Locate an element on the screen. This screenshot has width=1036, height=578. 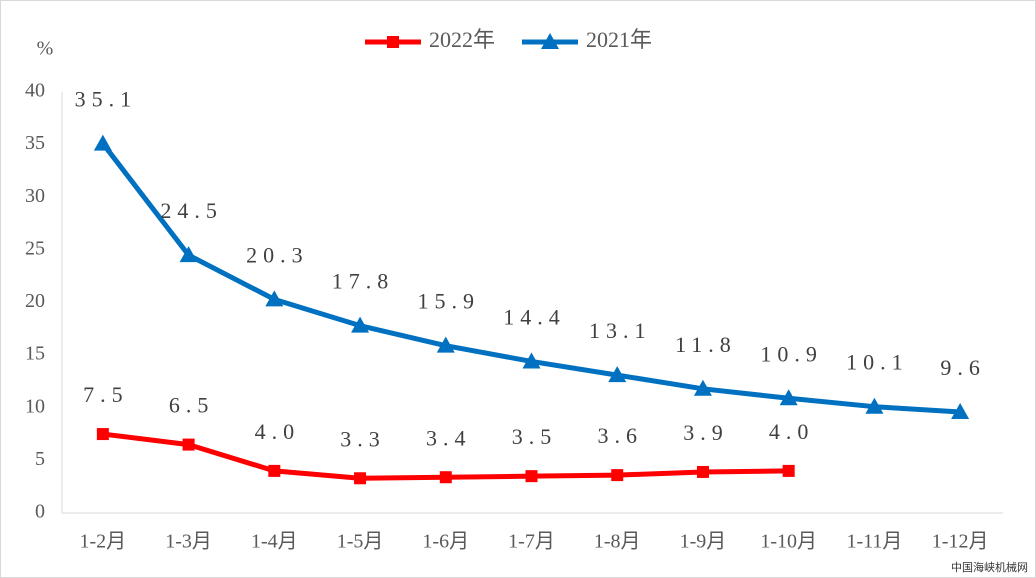
data-label: 10.1 is located at coordinates (877, 362).